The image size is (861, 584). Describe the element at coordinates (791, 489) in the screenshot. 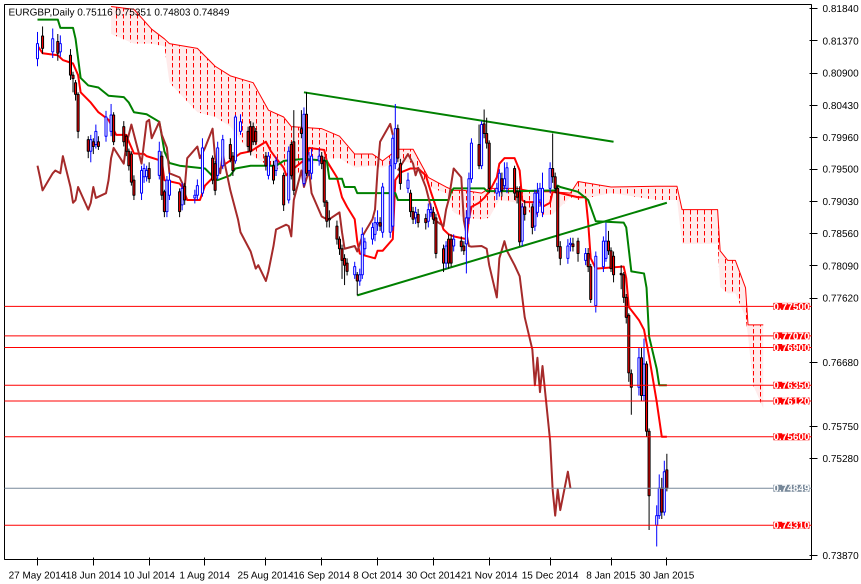

I see `ref-line-label: 0.74849` at that location.